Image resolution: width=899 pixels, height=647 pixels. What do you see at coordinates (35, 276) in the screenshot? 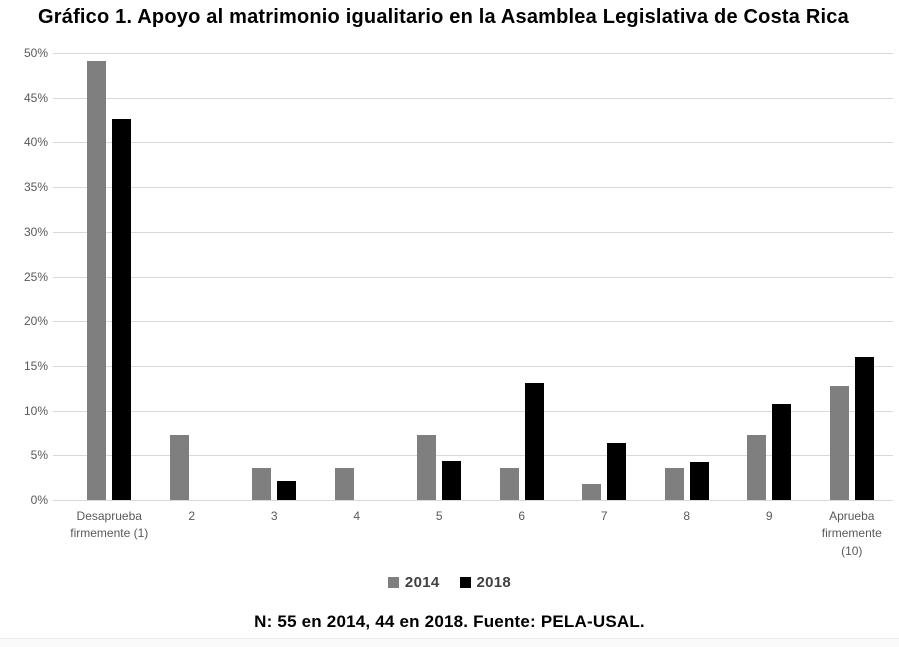
I see `y-tick-label: 25%` at bounding box center [35, 276].